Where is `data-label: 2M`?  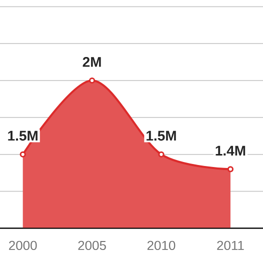 data-label: 2M is located at coordinates (91, 62).